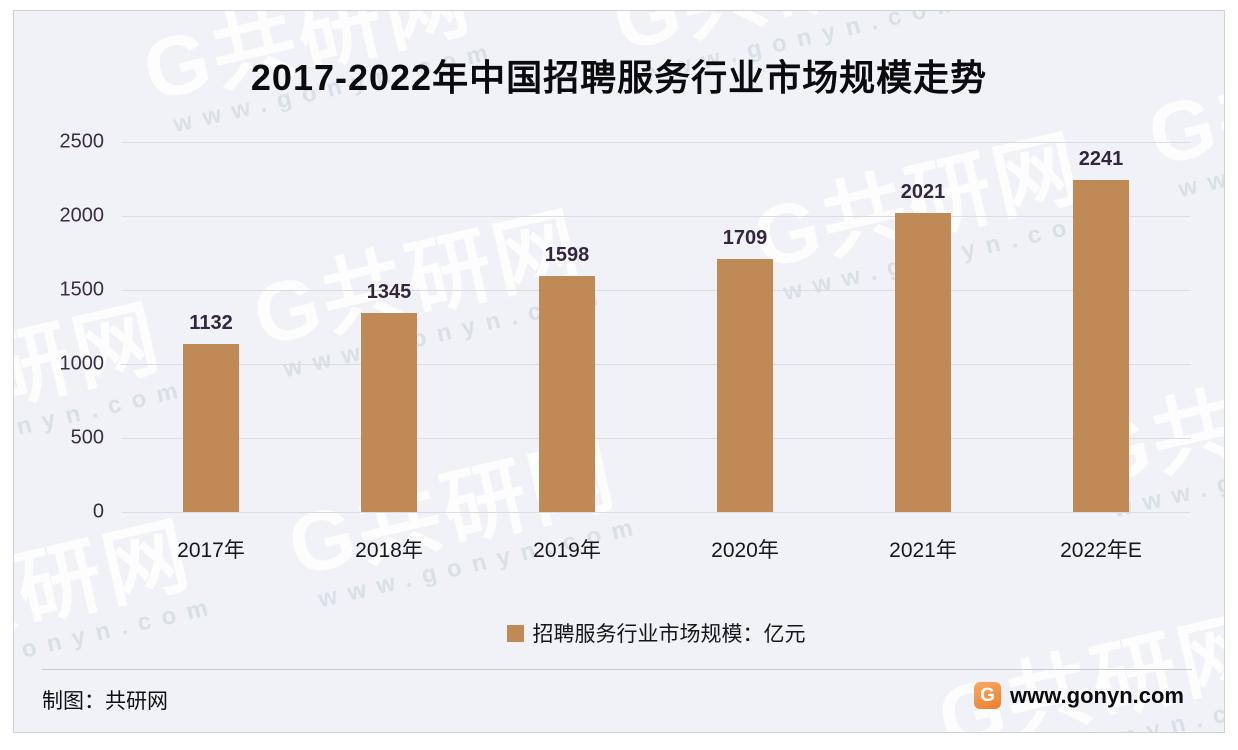  I want to click on legend-label: 招聘服务行业市场规模：亿元, so click(669, 634).